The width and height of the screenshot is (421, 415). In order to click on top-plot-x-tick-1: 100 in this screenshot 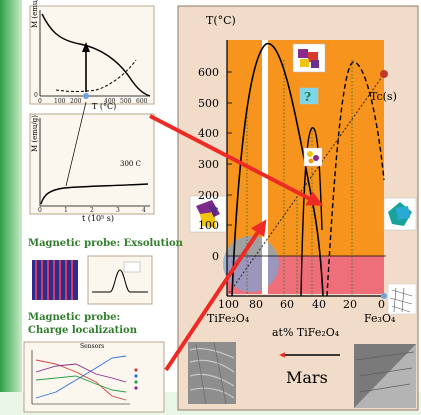, I will do `click(60, 101)`.